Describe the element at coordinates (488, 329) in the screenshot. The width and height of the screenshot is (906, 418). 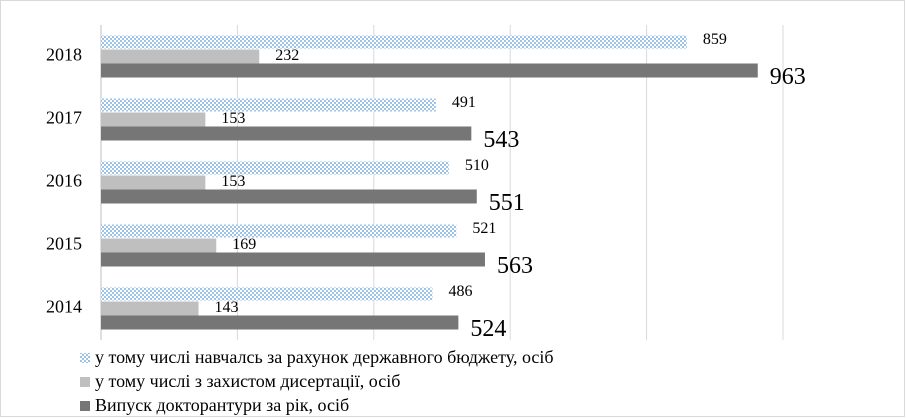
I see `value-label: 524` at that location.